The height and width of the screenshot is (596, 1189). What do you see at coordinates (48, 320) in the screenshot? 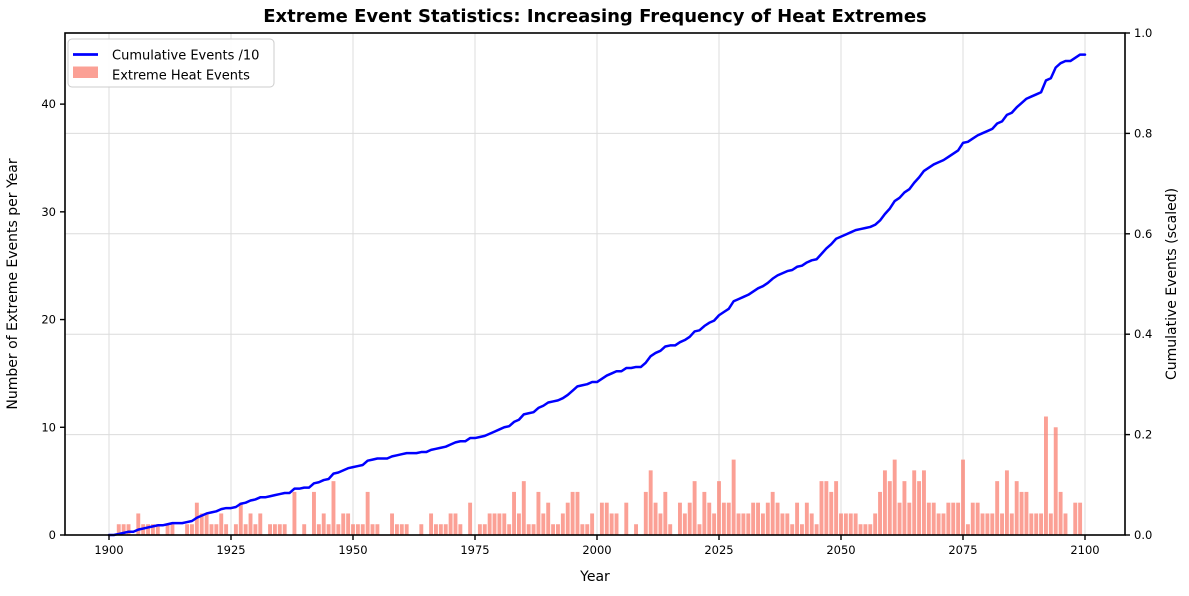
I see `y-left-tick-label: 20` at bounding box center [48, 320].